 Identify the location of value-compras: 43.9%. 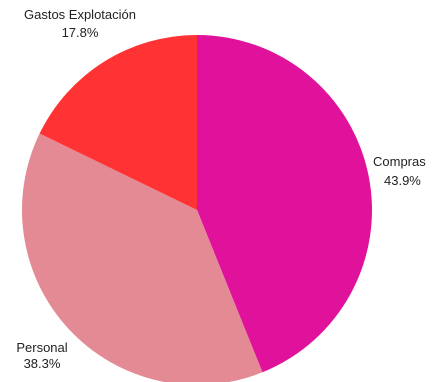
(402, 180).